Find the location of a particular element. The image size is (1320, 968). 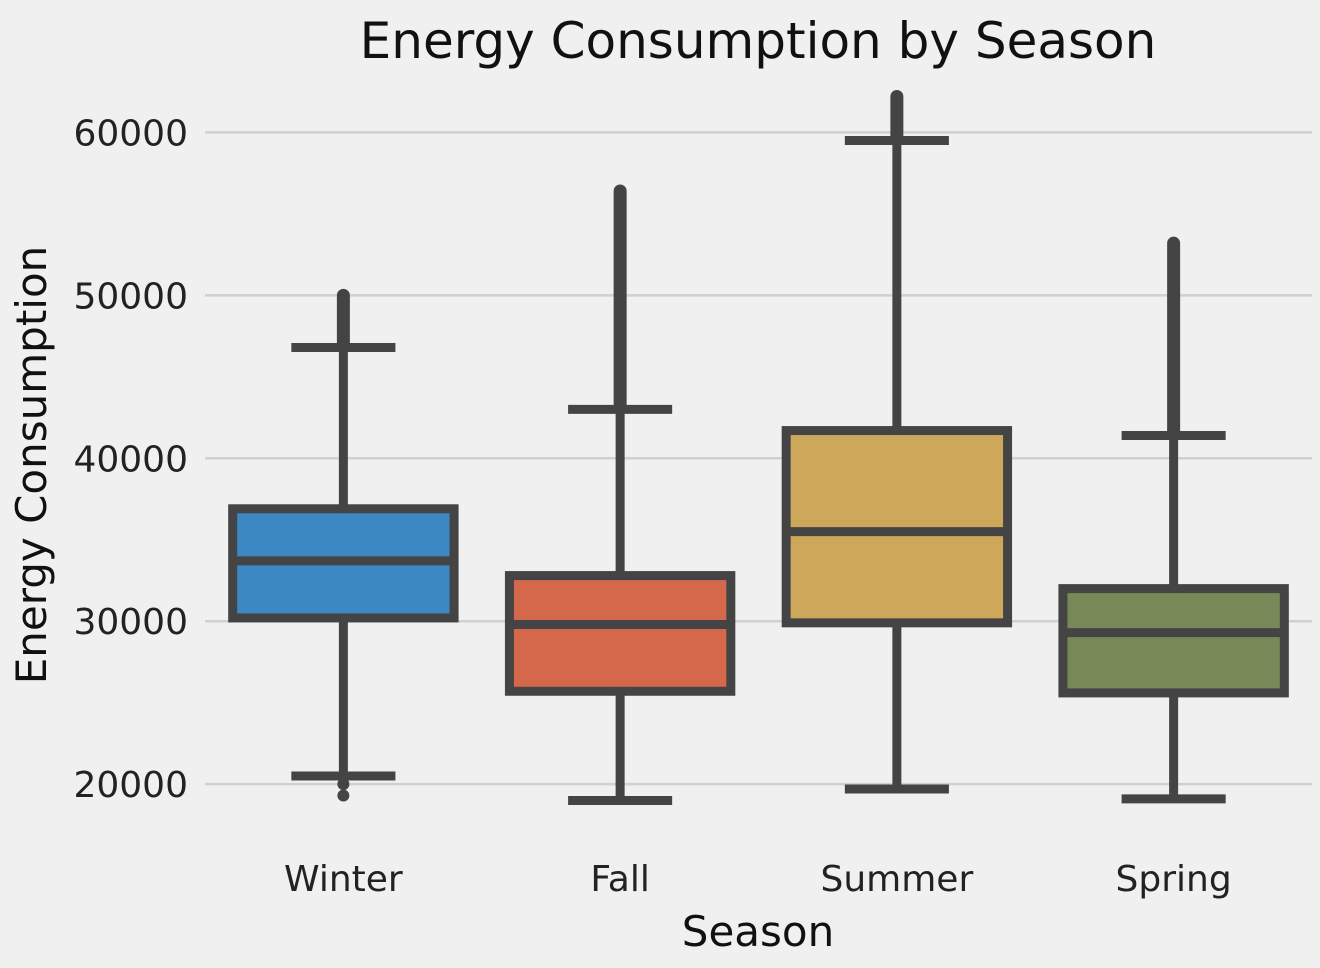

y-tick-label-20000: 20000 is located at coordinates (130, 785).